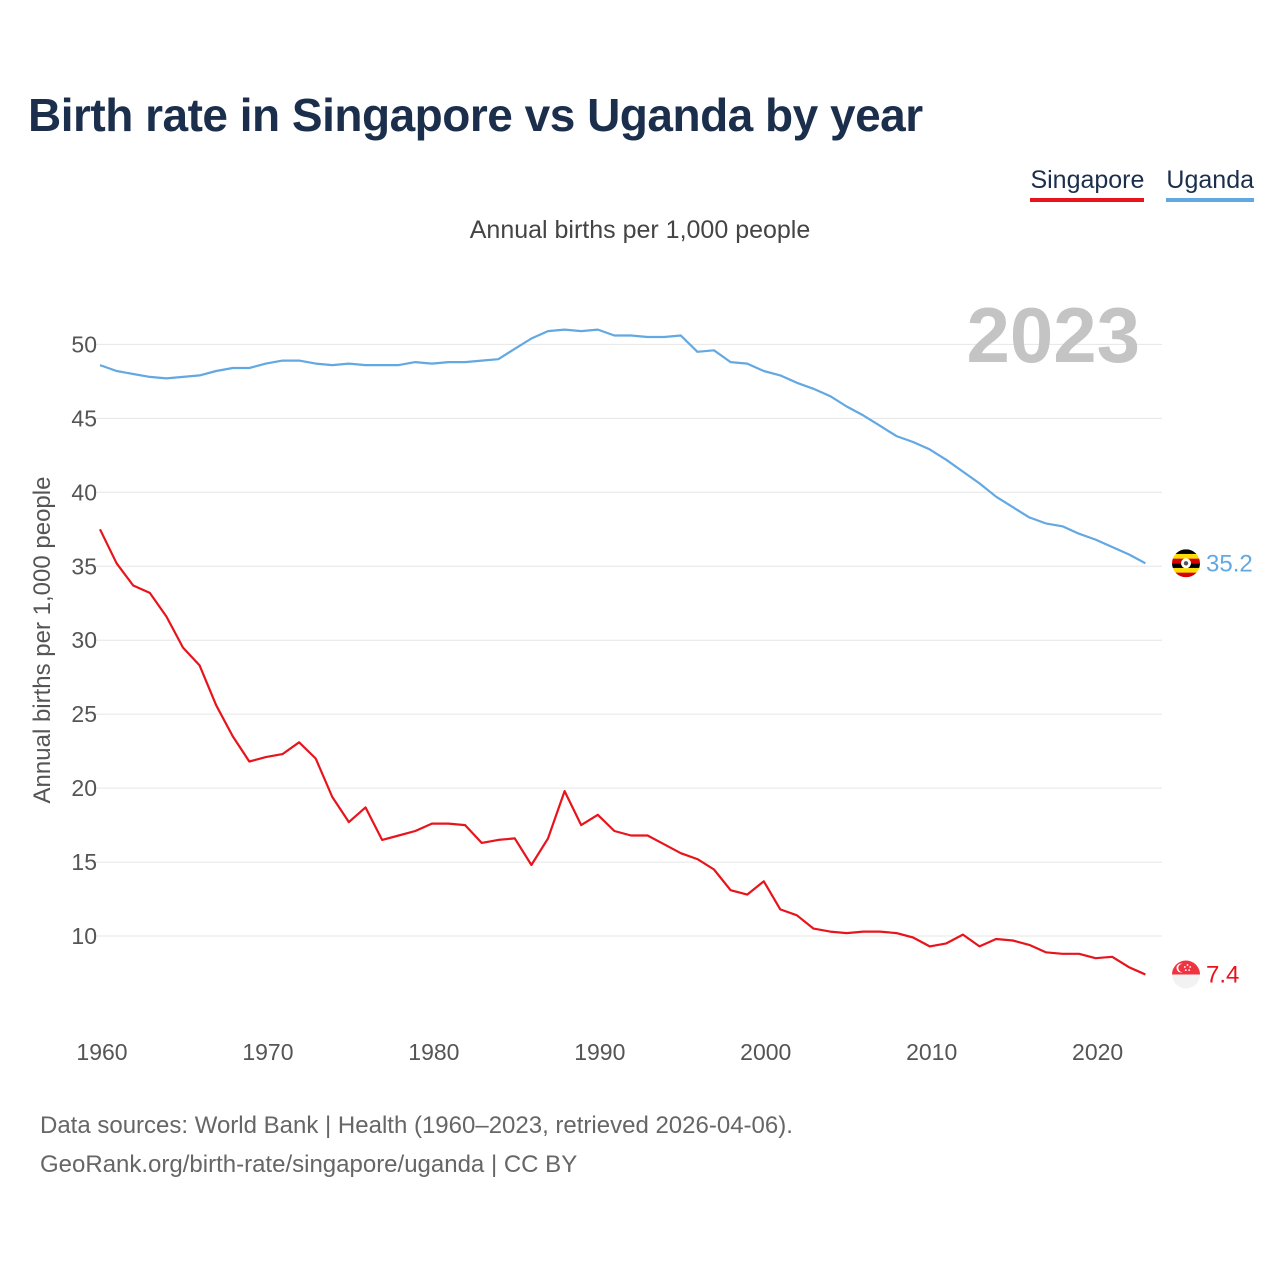  I want to click on y-tick-label: 45, so click(84, 418).